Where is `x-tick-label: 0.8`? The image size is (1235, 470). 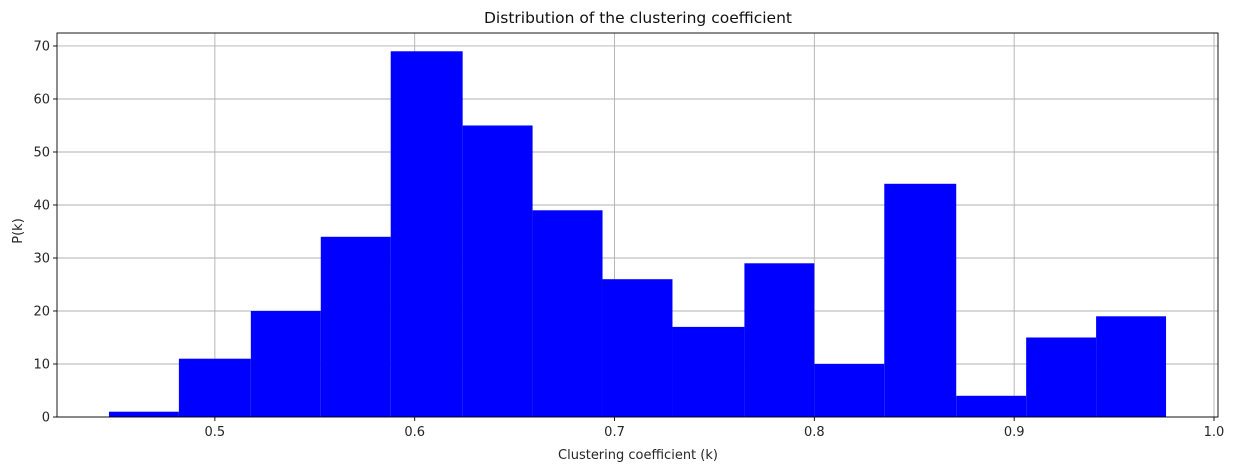 x-tick-label: 0.8 is located at coordinates (814, 432).